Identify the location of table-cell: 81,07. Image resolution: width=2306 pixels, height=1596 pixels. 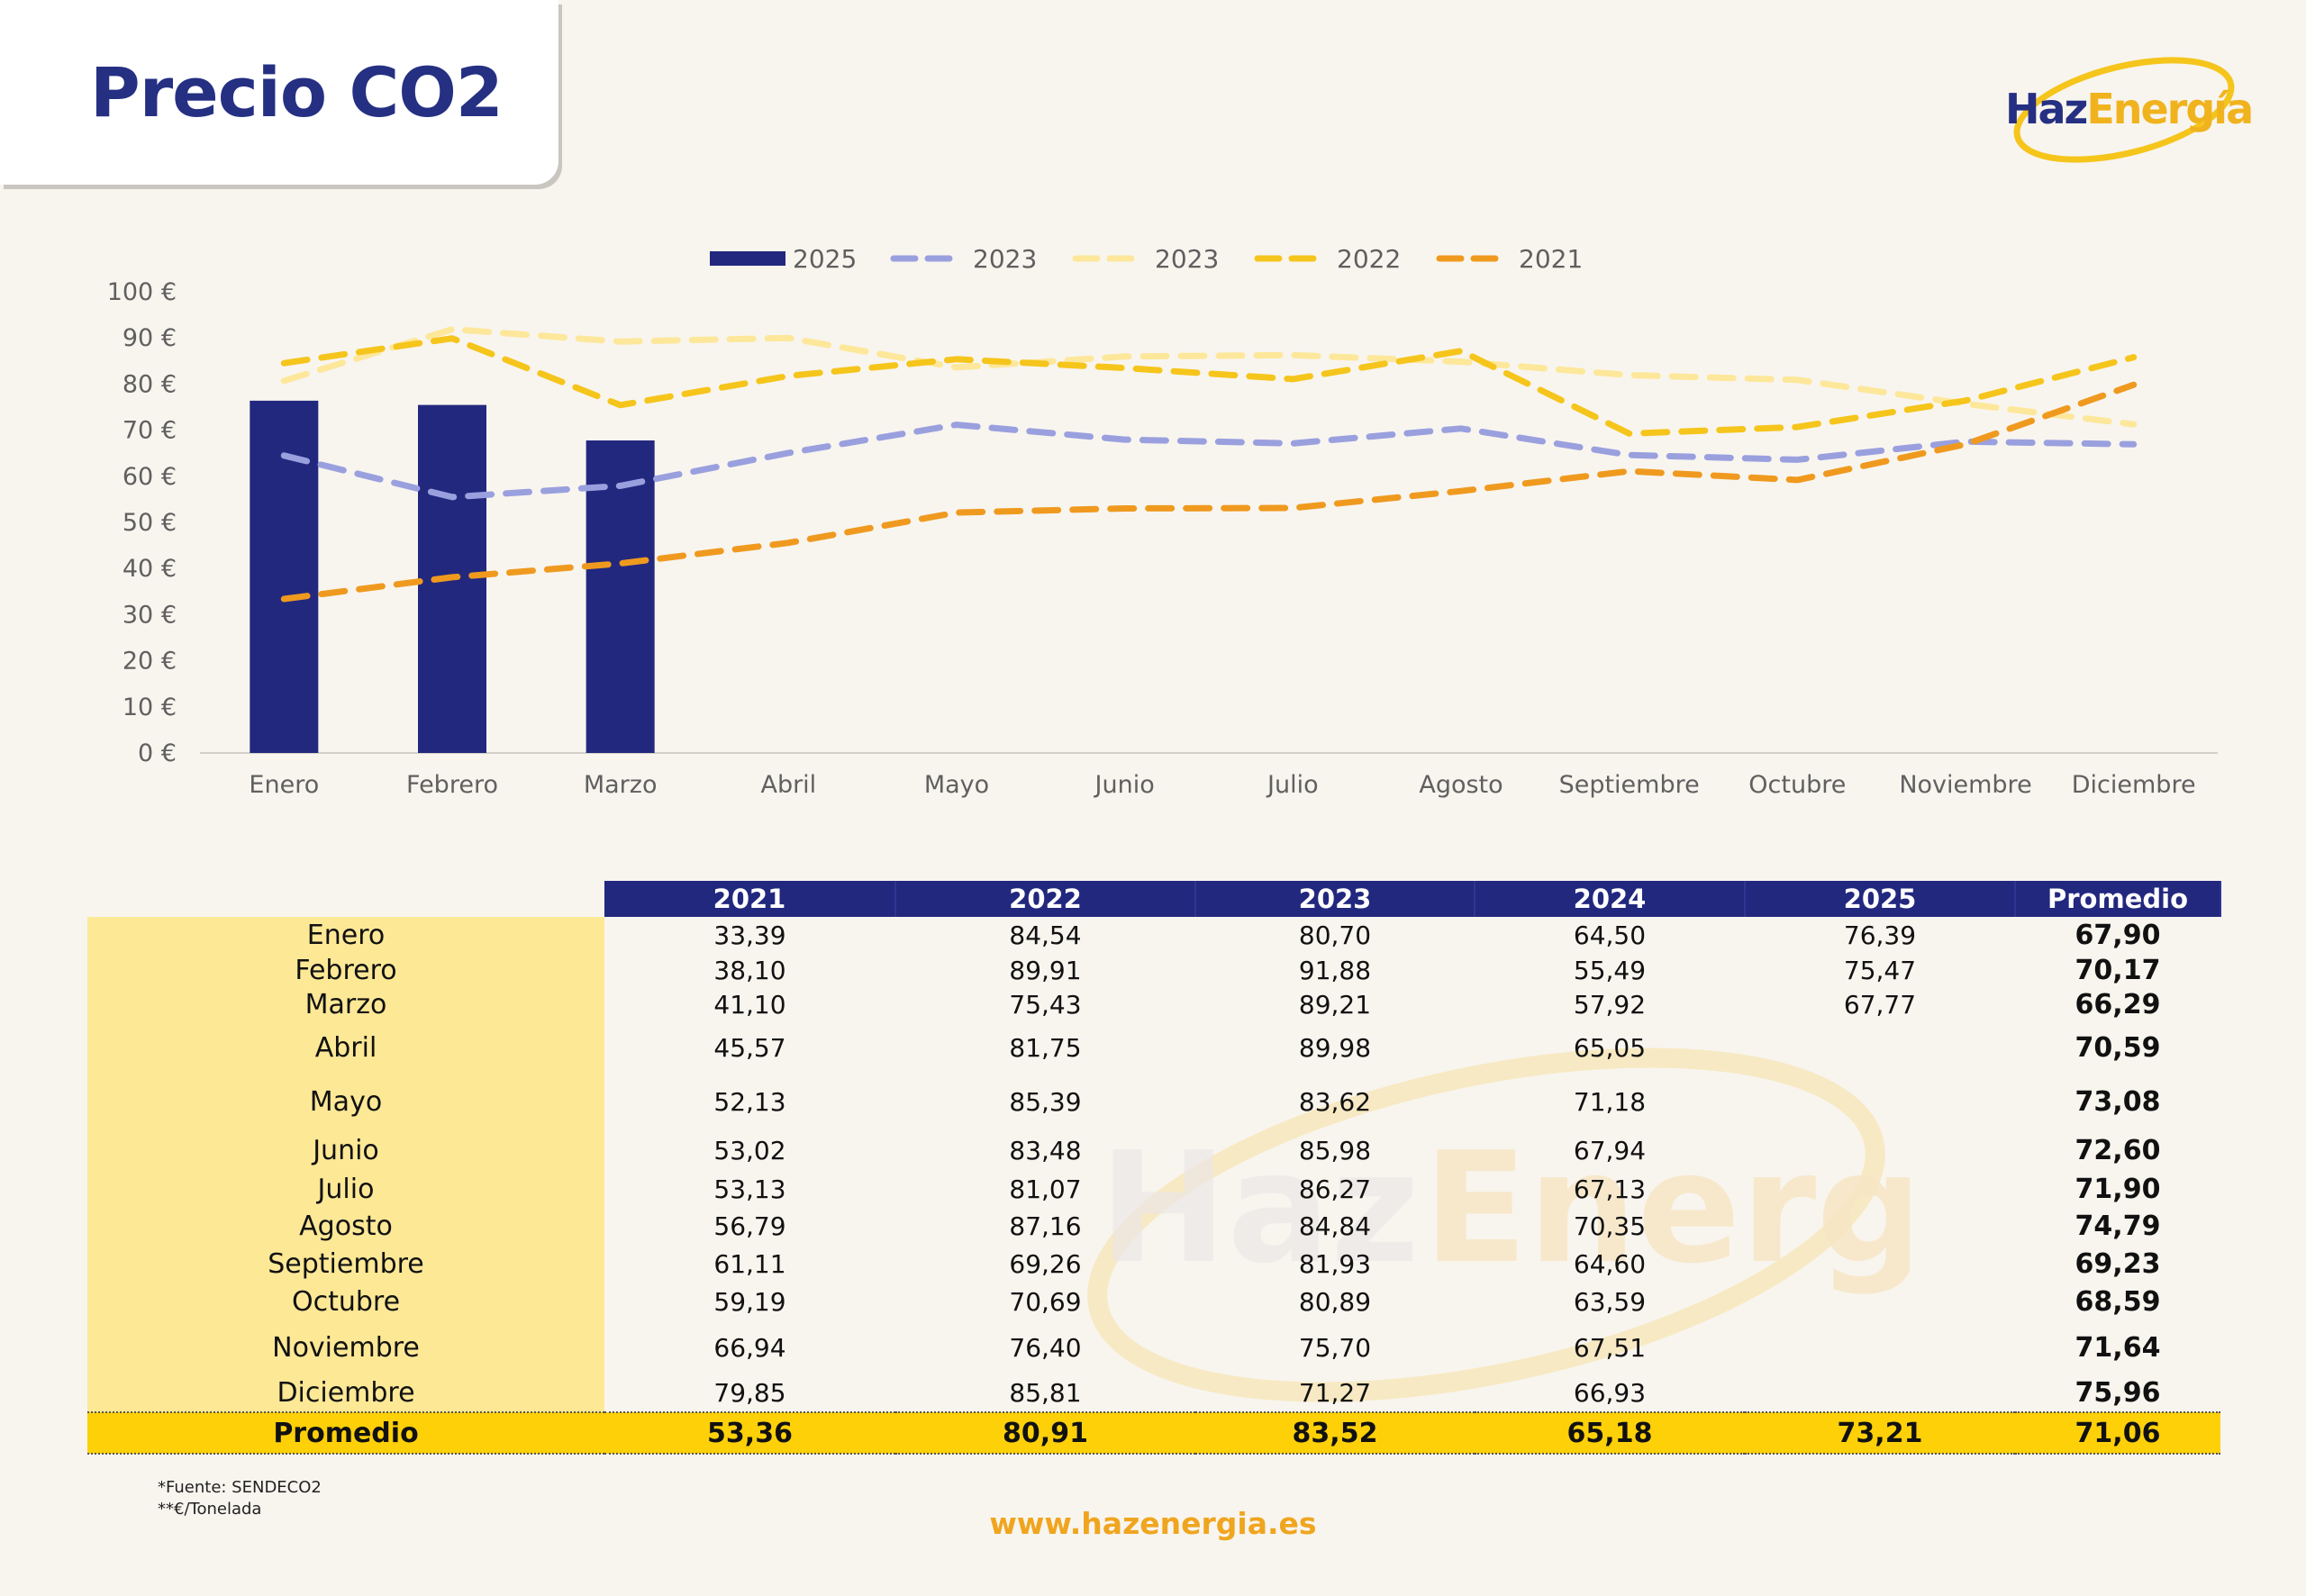
(1045, 1189).